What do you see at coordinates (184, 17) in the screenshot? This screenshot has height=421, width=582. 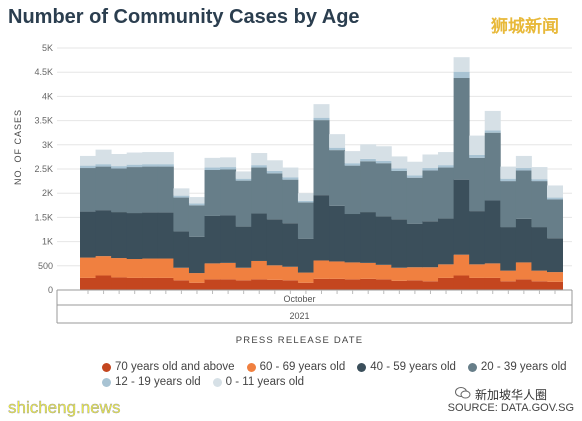 I see `chart-title: Number of Community Cases by Age` at bounding box center [184, 17].